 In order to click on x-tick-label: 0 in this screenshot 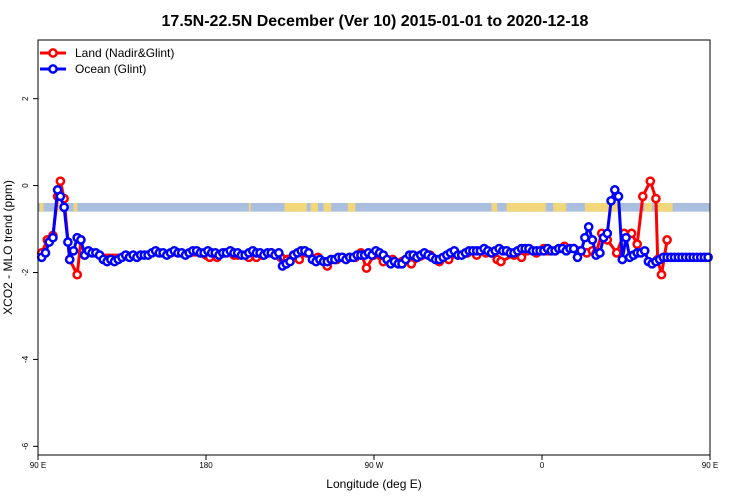, I will do `click(542, 465)`.